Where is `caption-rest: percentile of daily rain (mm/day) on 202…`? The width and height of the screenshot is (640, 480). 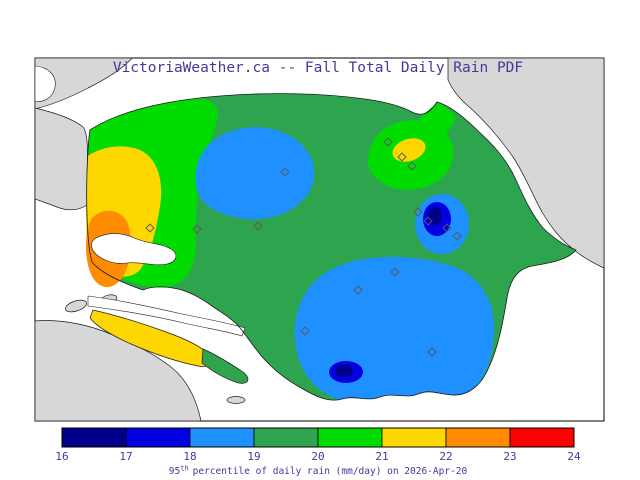
caption-rest: percentile of daily rain (mm/day) on 202… is located at coordinates (330, 471).